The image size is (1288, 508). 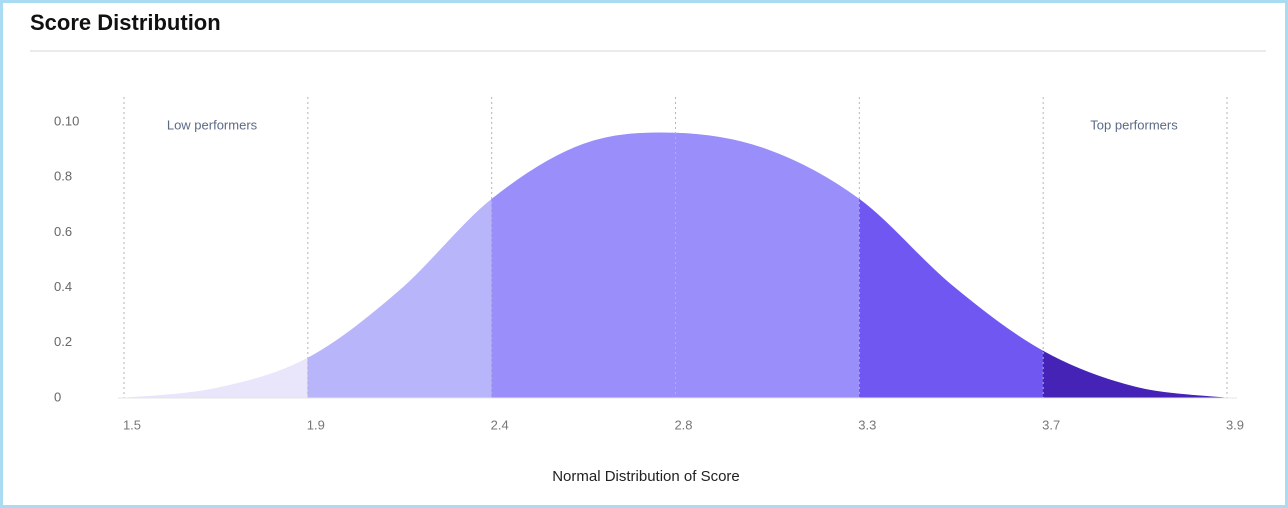 I want to click on y-tick-label: 0.10, so click(x=66, y=120).